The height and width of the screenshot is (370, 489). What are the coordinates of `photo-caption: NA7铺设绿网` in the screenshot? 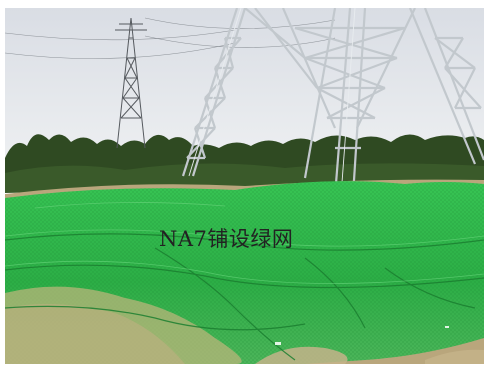 It's located at (226, 239).